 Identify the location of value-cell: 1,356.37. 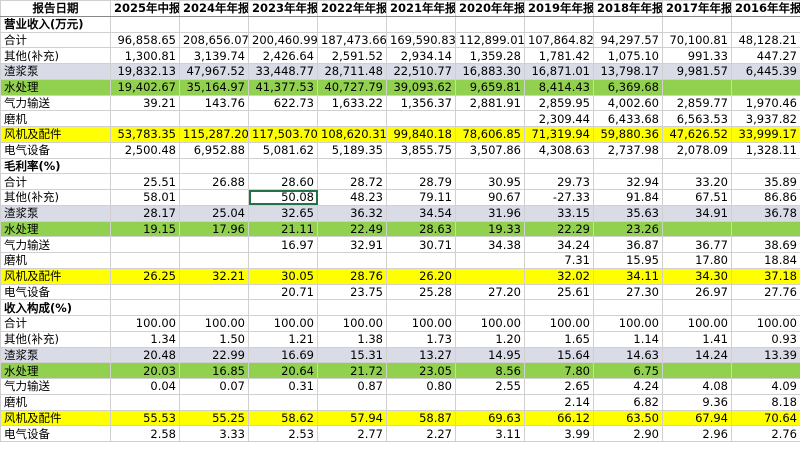
(421, 103).